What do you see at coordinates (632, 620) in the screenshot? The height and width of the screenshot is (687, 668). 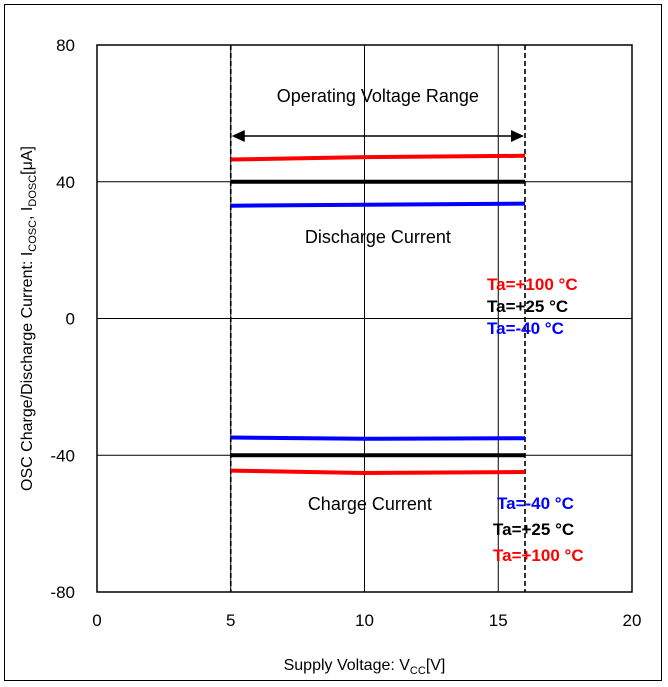 I see `x-tick-label: 20` at bounding box center [632, 620].